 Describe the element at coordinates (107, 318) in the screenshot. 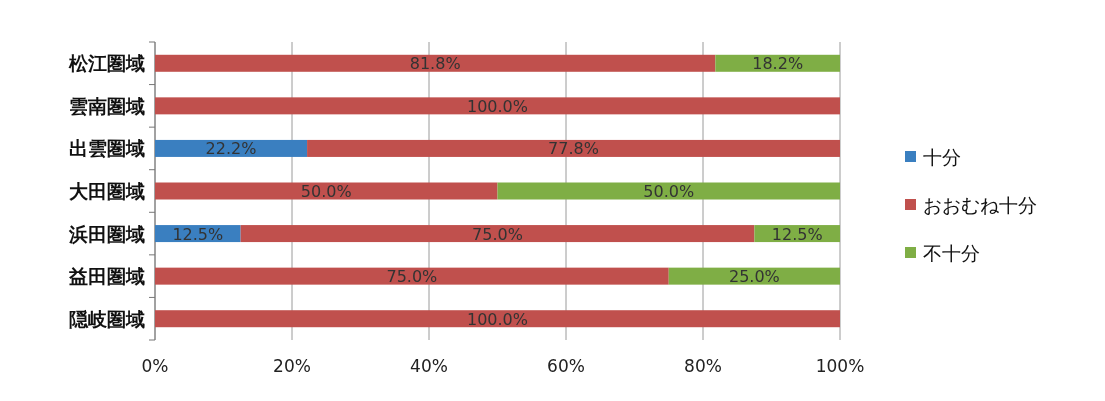

I see `y-tick-label: 隠岐圏域` at that location.